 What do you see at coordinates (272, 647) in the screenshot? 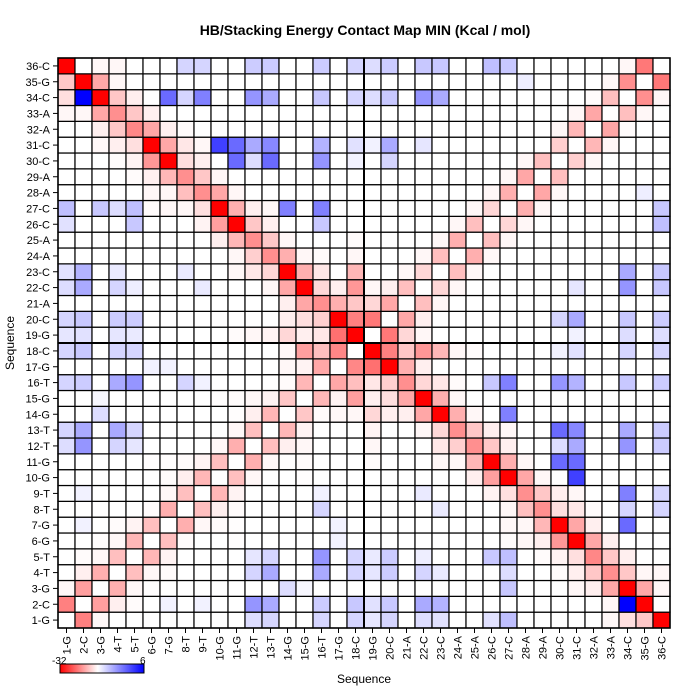
I see `x-tick-label: 13-T` at bounding box center [272, 647].